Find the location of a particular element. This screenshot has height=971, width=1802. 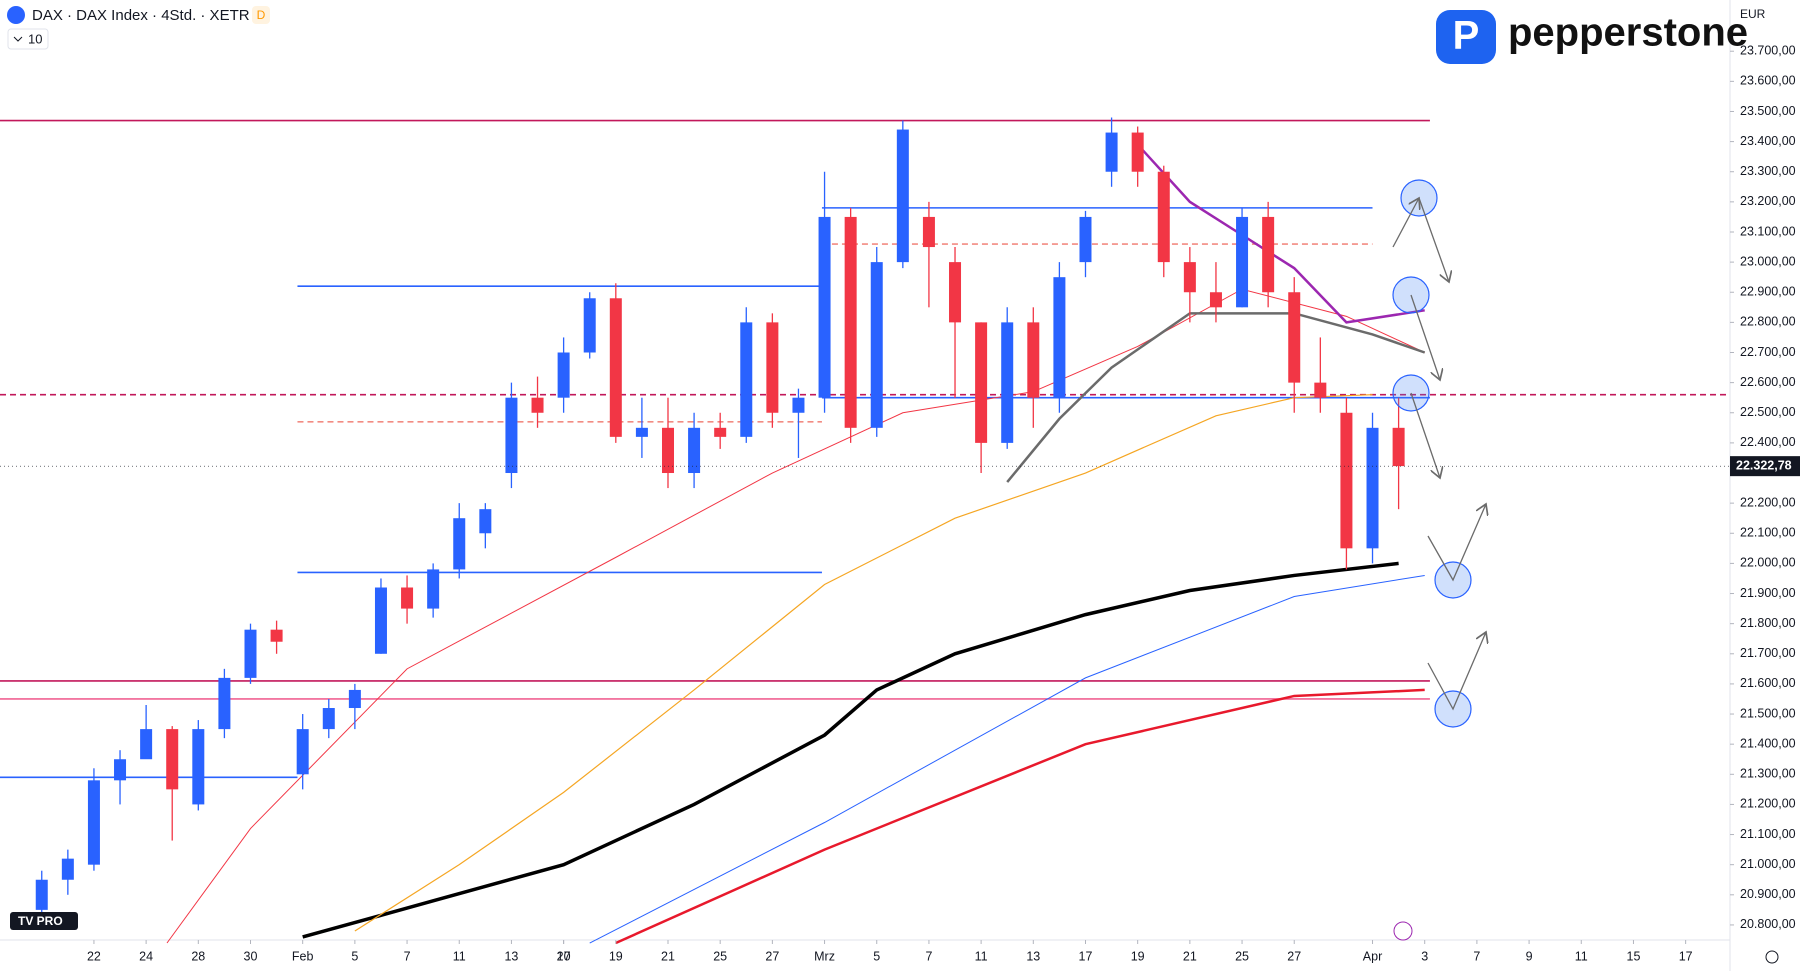

x-tick-label: 15 is located at coordinates (1634, 956).